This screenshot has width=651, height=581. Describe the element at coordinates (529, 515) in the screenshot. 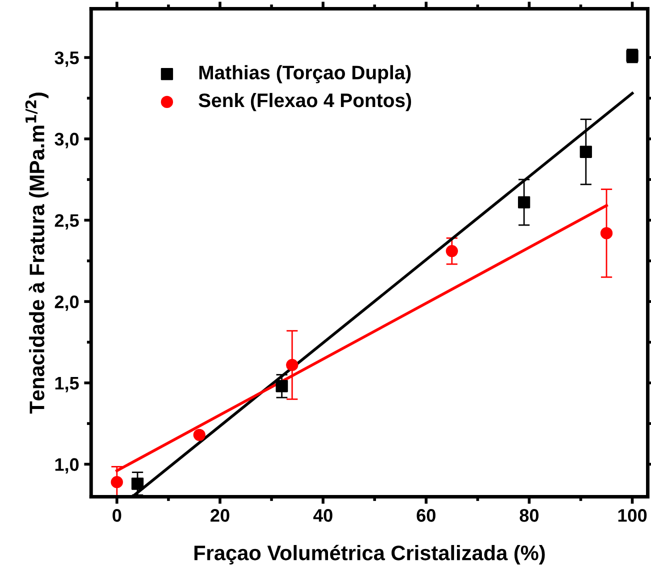

I see `x-tick-label: 80` at that location.